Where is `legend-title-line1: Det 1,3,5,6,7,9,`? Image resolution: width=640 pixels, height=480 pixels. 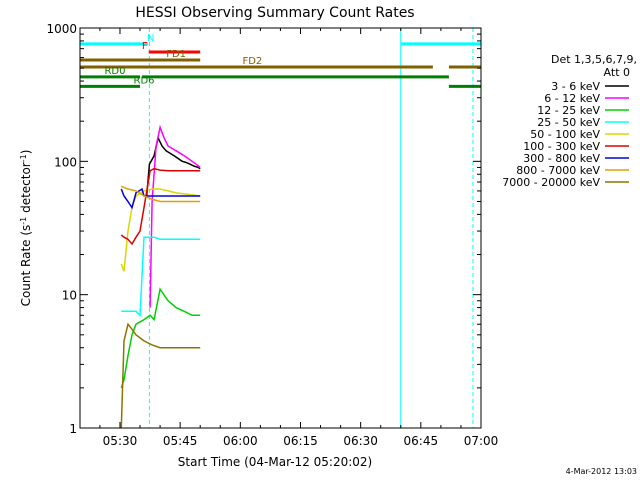
legend-title-line1: Det 1,3,5,6,7,9, is located at coordinates (594, 59).